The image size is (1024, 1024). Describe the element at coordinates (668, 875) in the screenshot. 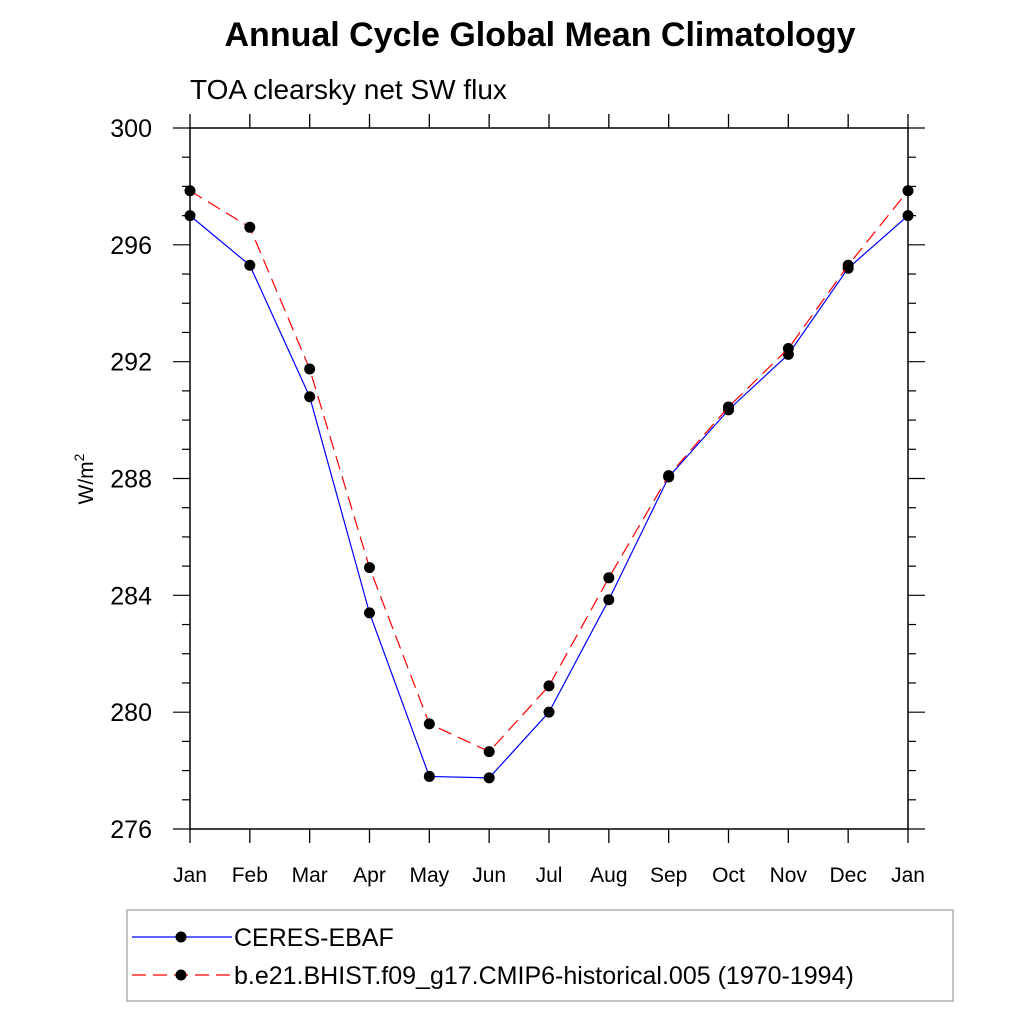

I see `x-tick-label: Sep` at that location.